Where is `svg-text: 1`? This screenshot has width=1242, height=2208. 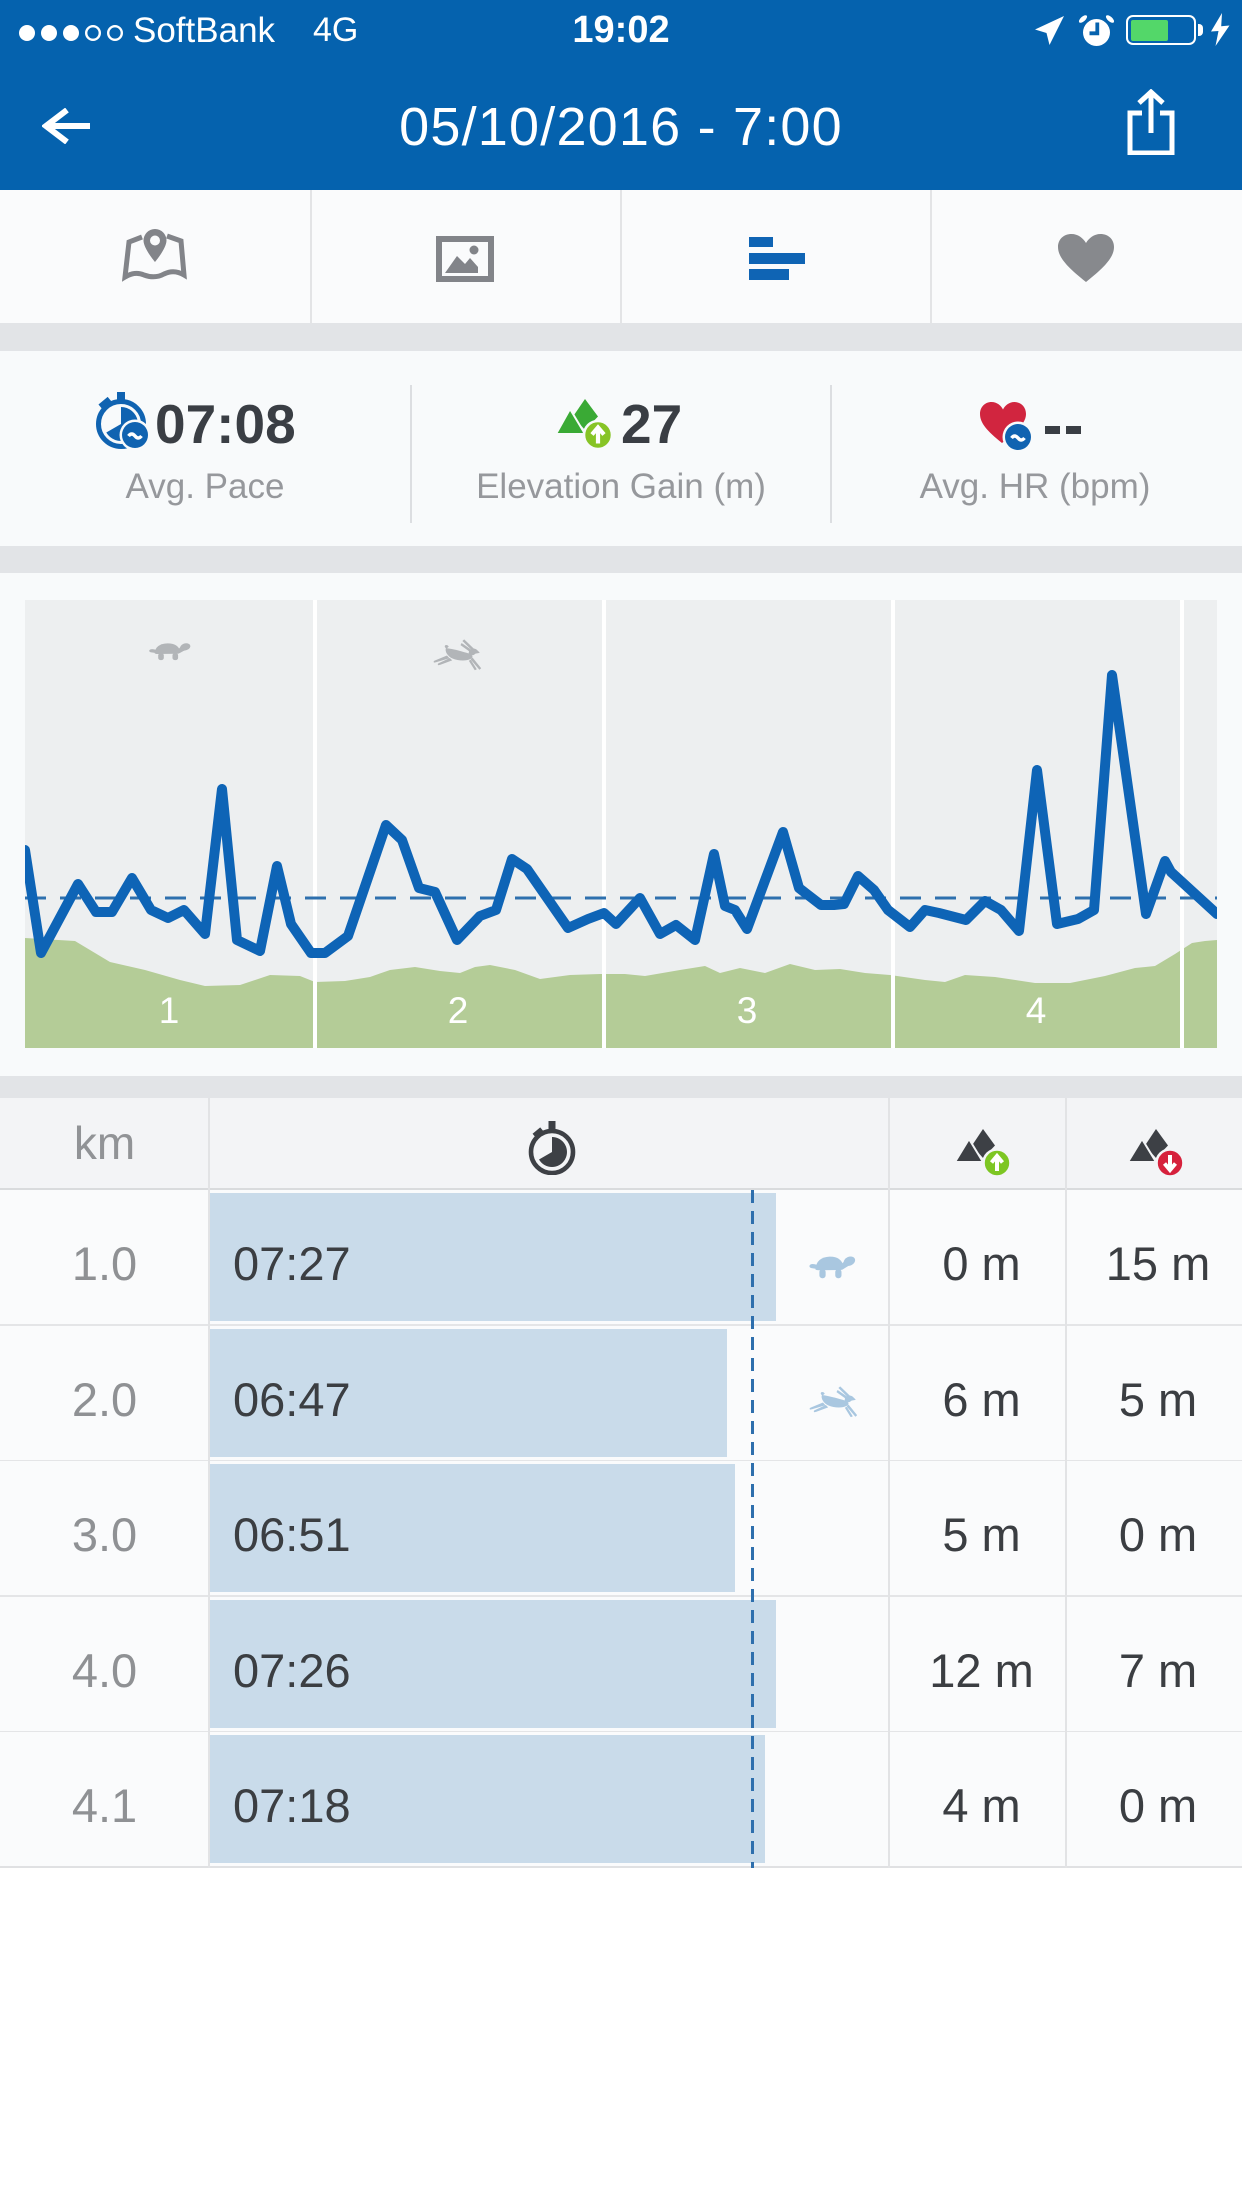
svg-text: 1 is located at coordinates (169, 1010).